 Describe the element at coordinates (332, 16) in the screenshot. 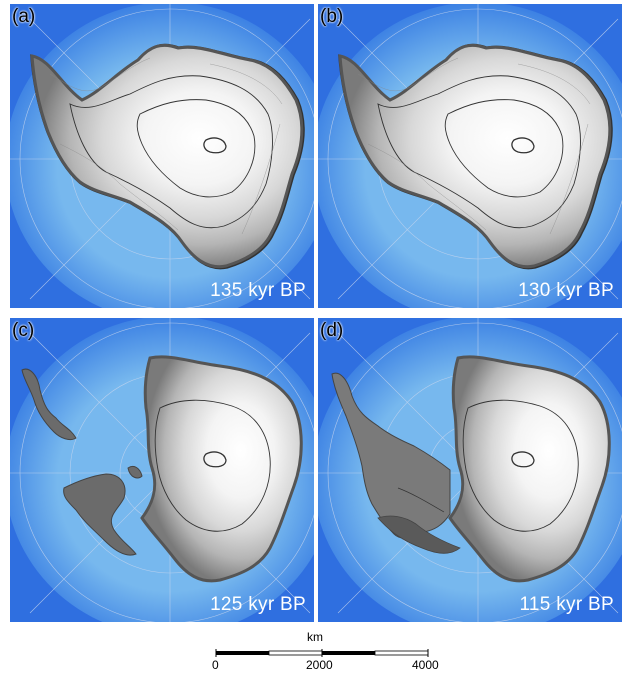

I see `panel-label: (b)` at that location.